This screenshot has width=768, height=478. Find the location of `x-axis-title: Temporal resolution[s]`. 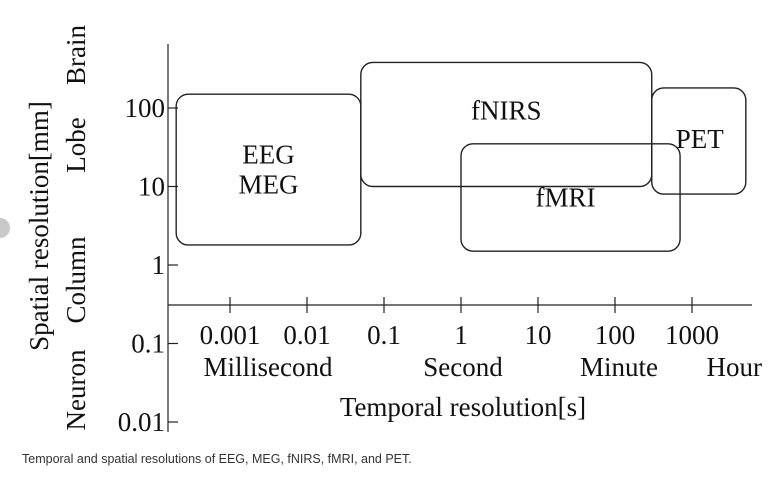

x-axis-title: Temporal resolution[s] is located at coordinates (463, 407).